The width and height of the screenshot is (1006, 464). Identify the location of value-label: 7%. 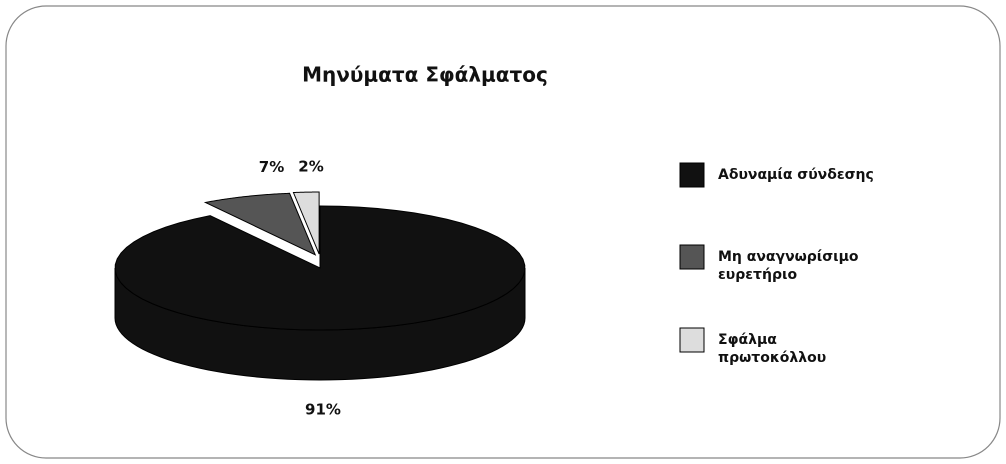
(271, 167).